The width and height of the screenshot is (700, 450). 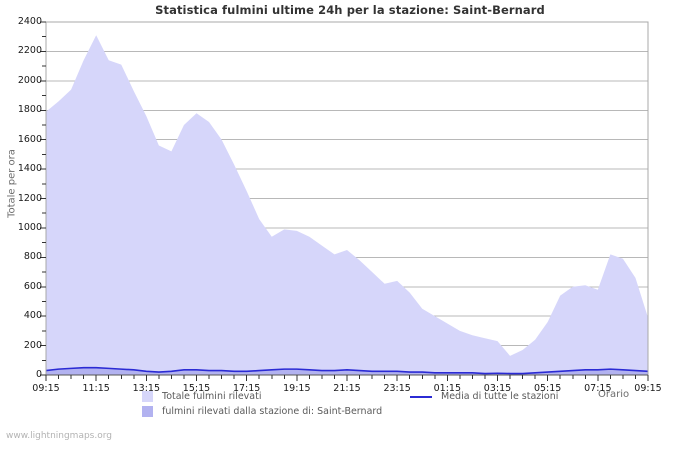 What do you see at coordinates (32, 316) in the screenshot?
I see `y-tick-label: 400` at bounding box center [32, 316].